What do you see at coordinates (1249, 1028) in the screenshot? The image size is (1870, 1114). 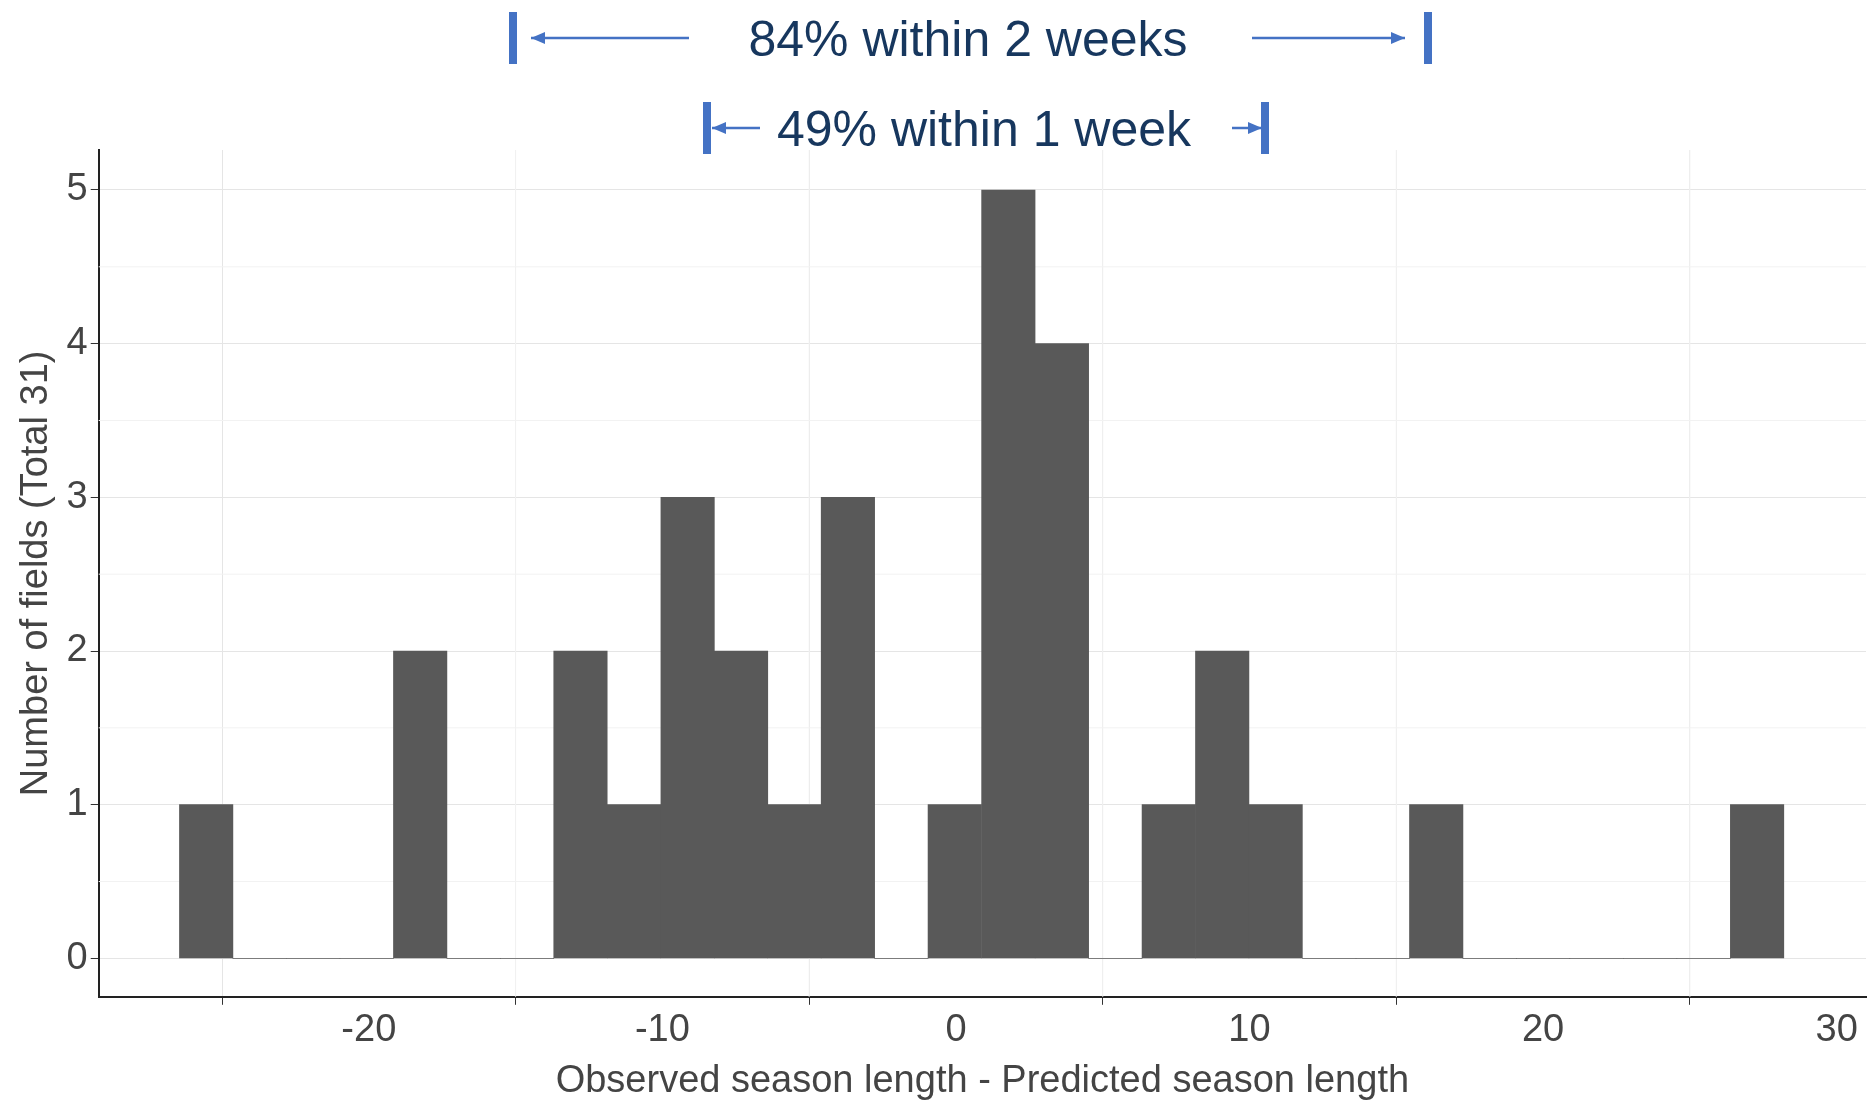 I see `x-tick-label: 10` at bounding box center [1249, 1028].